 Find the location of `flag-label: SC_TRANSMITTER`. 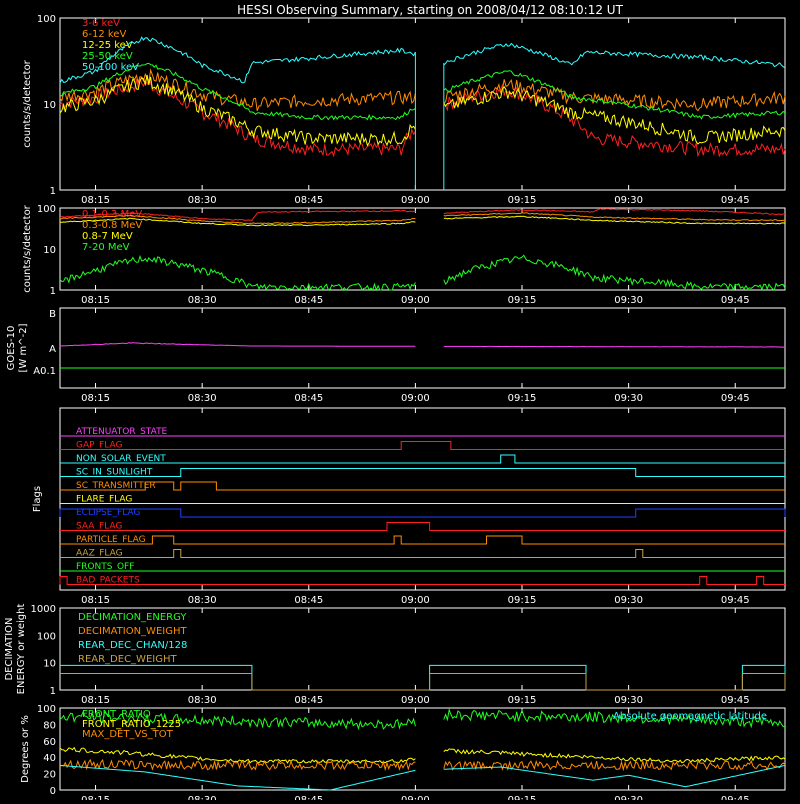

flag-label: SC_TRANSMITTER is located at coordinates (116, 486).